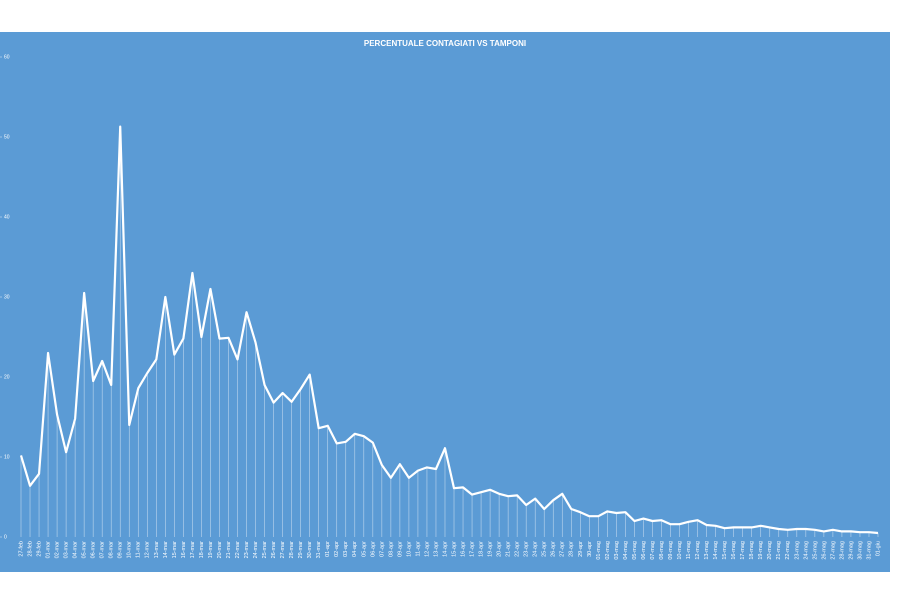  What do you see at coordinates (752, 550) in the screenshot?
I see `x-tick-label: 18-mag` at bounding box center [752, 550].